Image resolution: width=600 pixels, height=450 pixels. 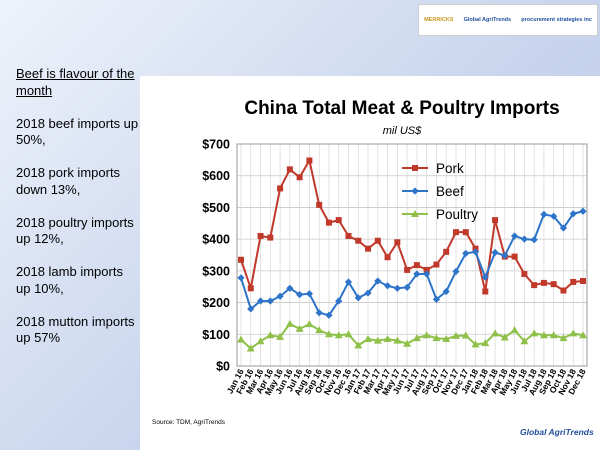 What do you see at coordinates (77, 131) in the screenshot?
I see `beef-note: 2018 beef imports up 50%,` at bounding box center [77, 131].